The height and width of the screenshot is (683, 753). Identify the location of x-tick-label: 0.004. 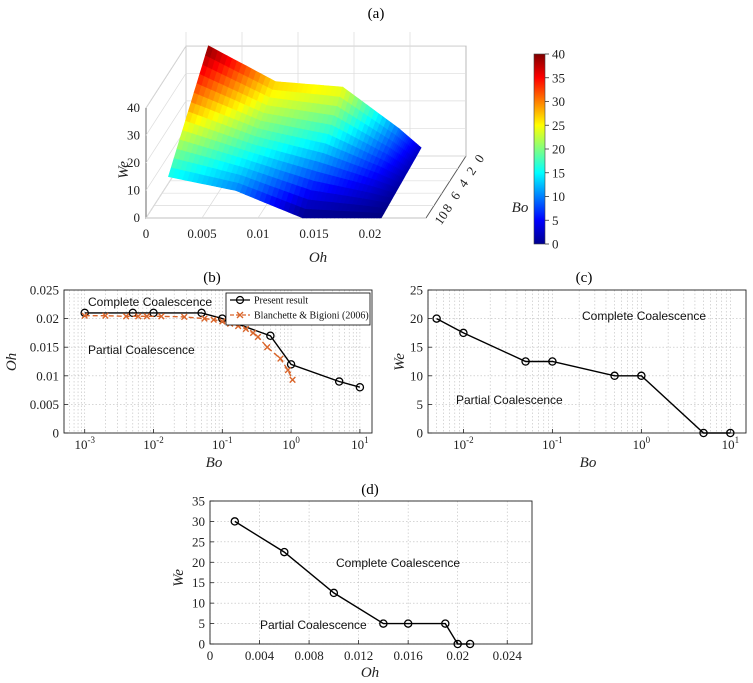
(260, 655).